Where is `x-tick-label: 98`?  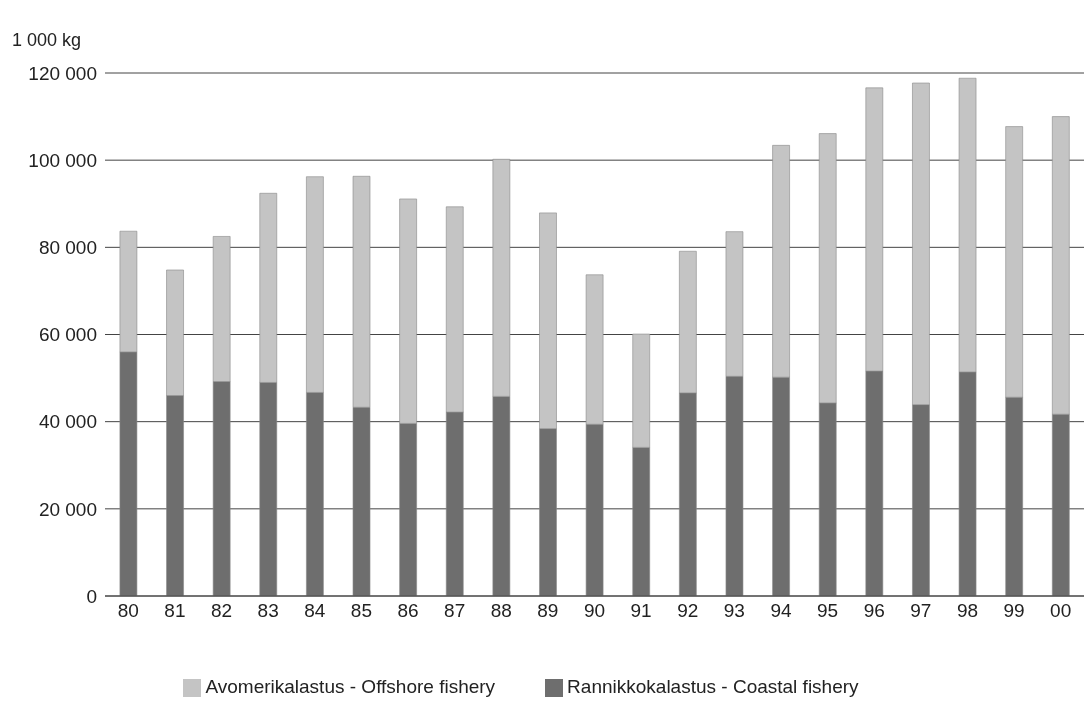 x-tick-label: 98 is located at coordinates (967, 611).